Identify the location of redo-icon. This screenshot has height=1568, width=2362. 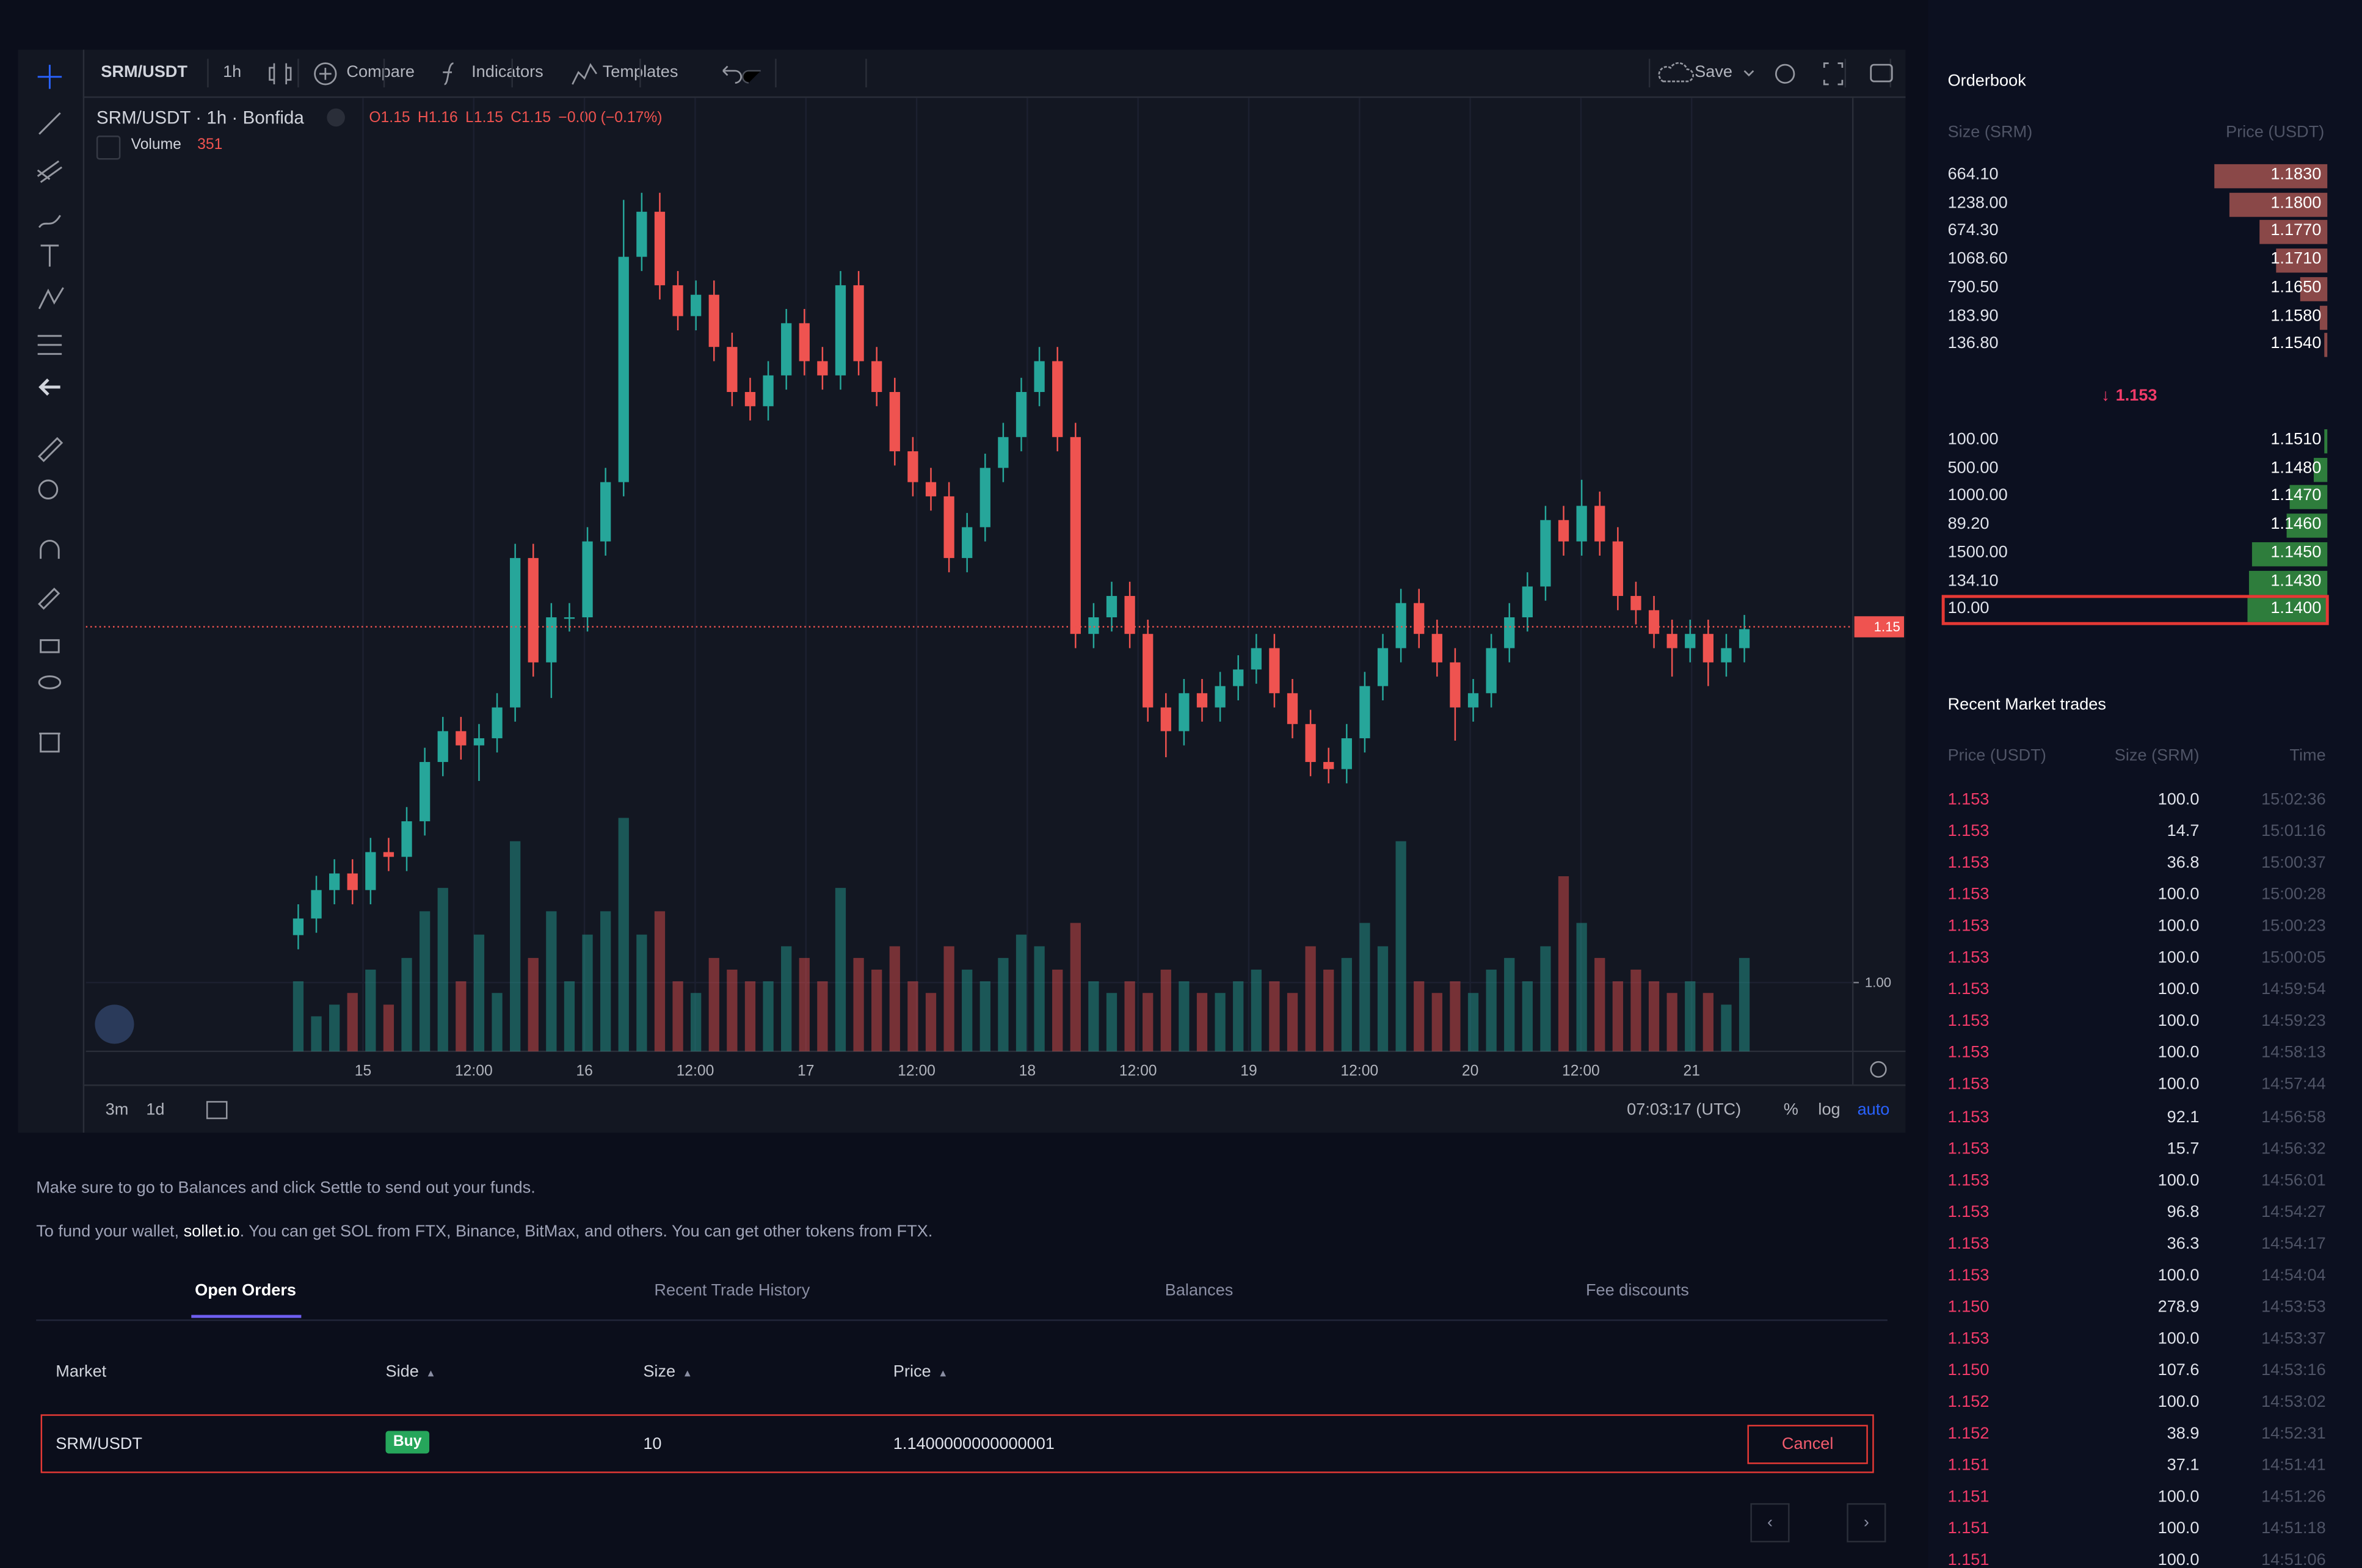
(751, 77).